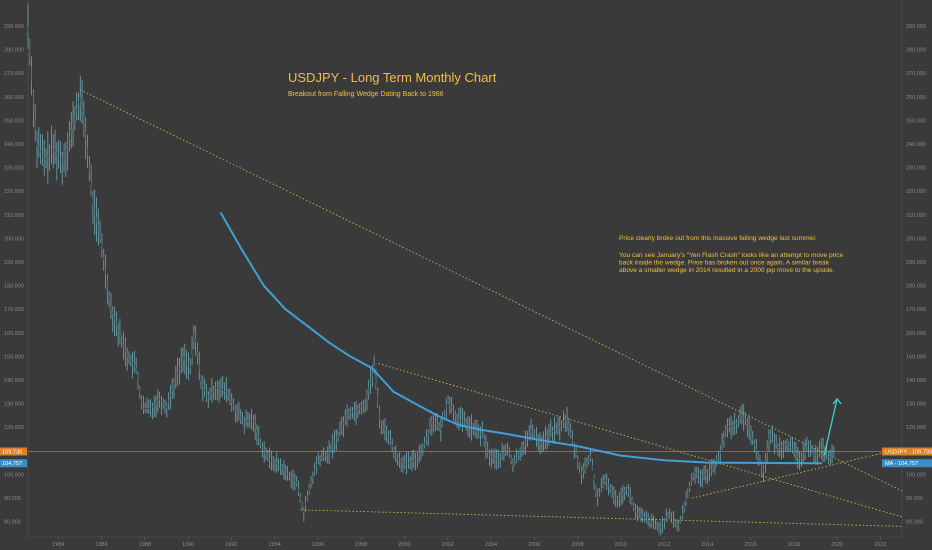 The width and height of the screenshot is (932, 550). Describe the element at coordinates (837, 401) in the screenshot. I see `arrow-head` at that location.